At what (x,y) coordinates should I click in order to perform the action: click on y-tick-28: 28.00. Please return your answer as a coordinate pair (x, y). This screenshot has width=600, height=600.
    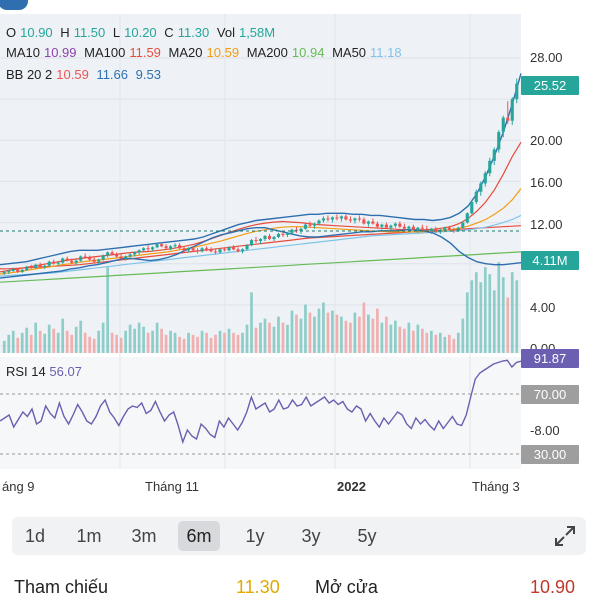
    Looking at the image, I should click on (546, 57).